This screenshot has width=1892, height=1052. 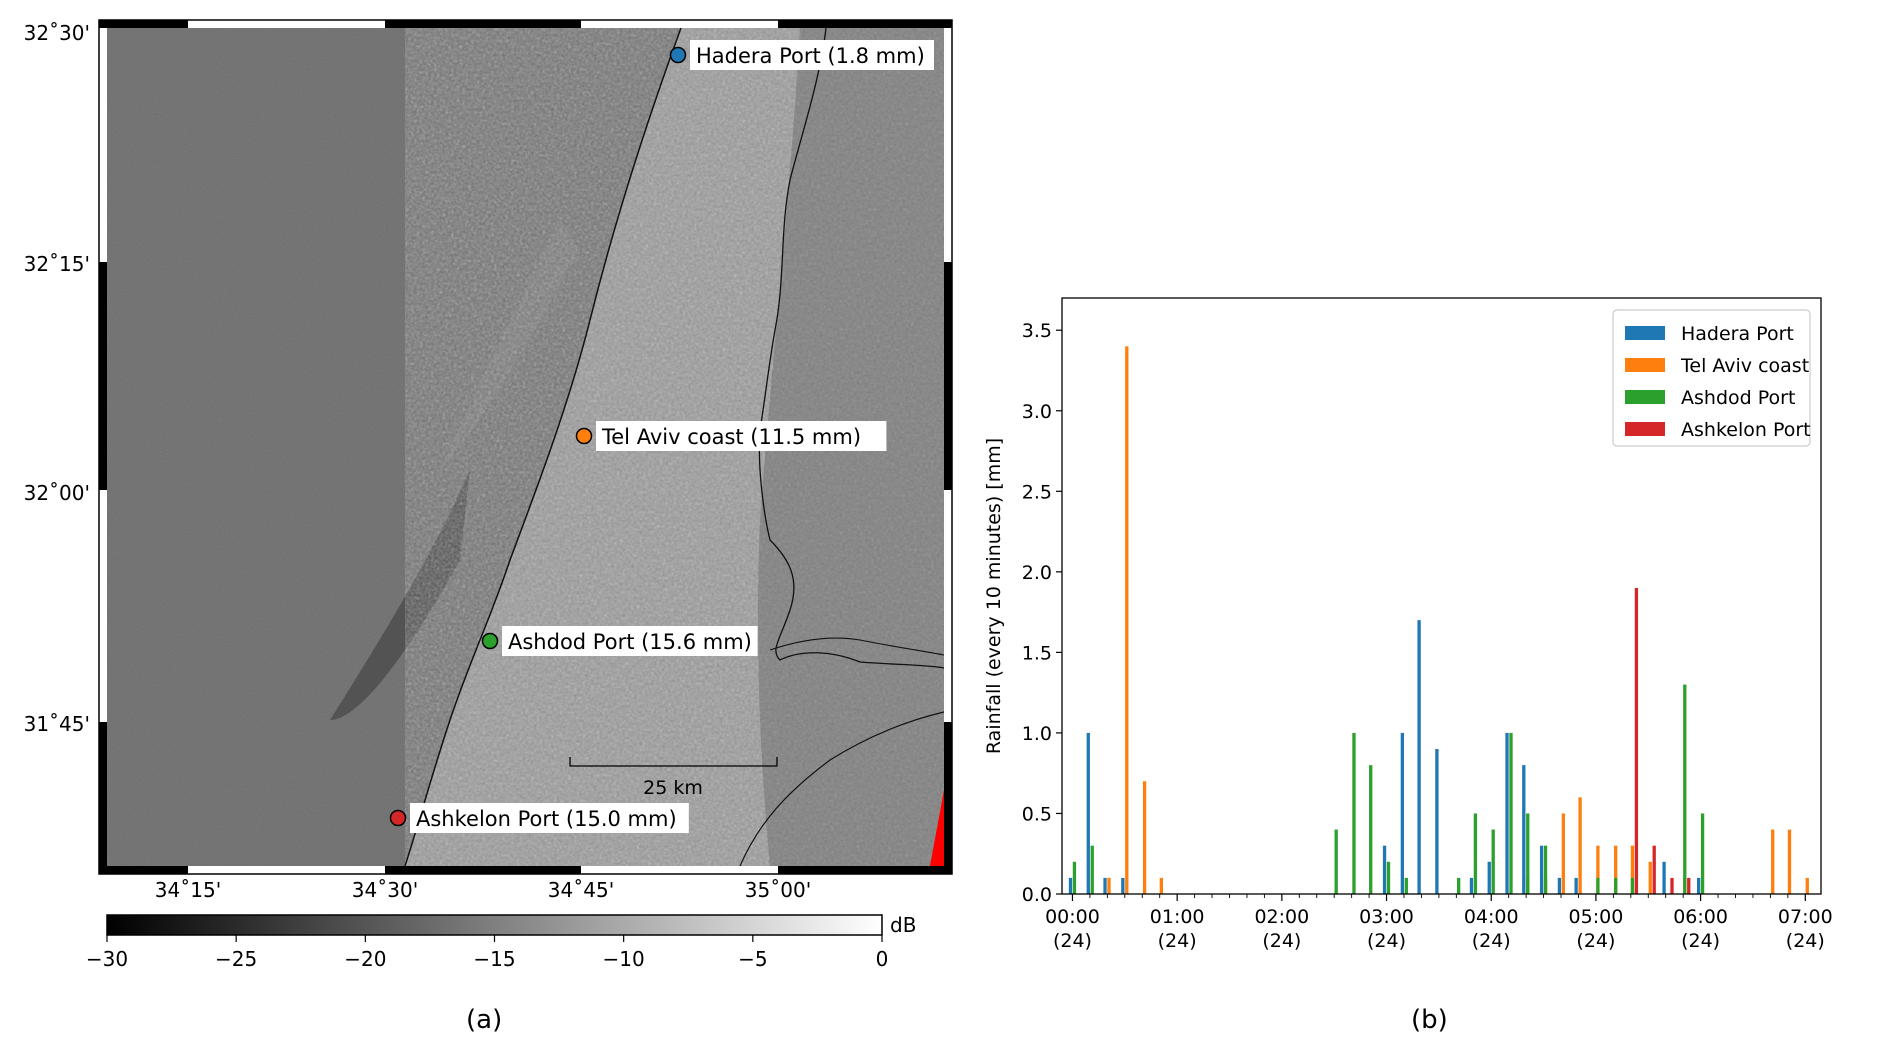 I want to click on x-tick-label: 06:00, so click(x=1700, y=917).